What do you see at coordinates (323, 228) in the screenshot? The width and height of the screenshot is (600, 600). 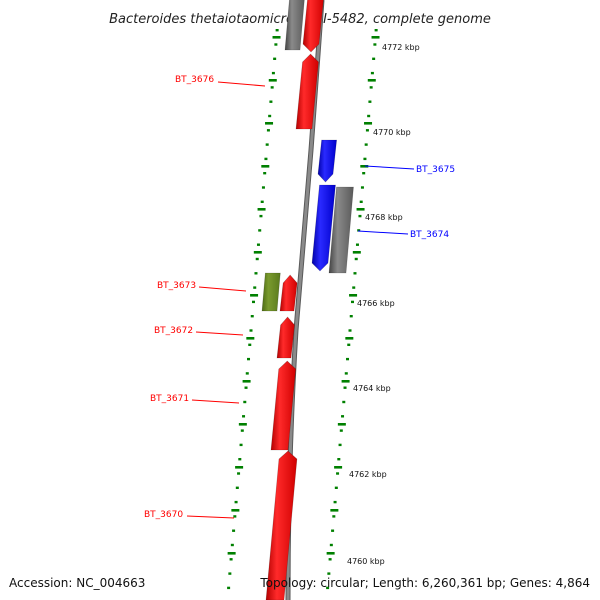 I see `arrow-bt3674` at bounding box center [323, 228].